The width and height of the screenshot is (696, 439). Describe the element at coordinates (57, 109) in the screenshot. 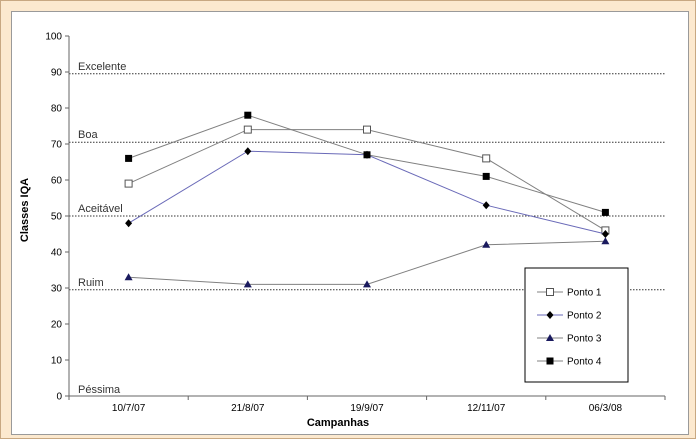

I see `y-tick-label: 80` at that location.